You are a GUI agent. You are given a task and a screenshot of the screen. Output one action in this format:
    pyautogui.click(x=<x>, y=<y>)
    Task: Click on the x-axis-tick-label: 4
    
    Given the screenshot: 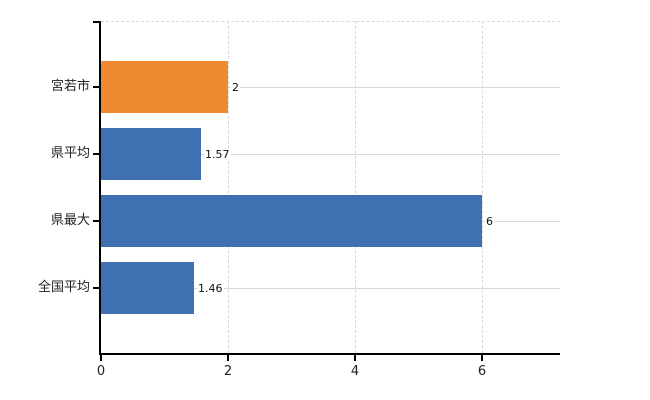 What is the action you would take?
    pyautogui.click(x=355, y=371)
    